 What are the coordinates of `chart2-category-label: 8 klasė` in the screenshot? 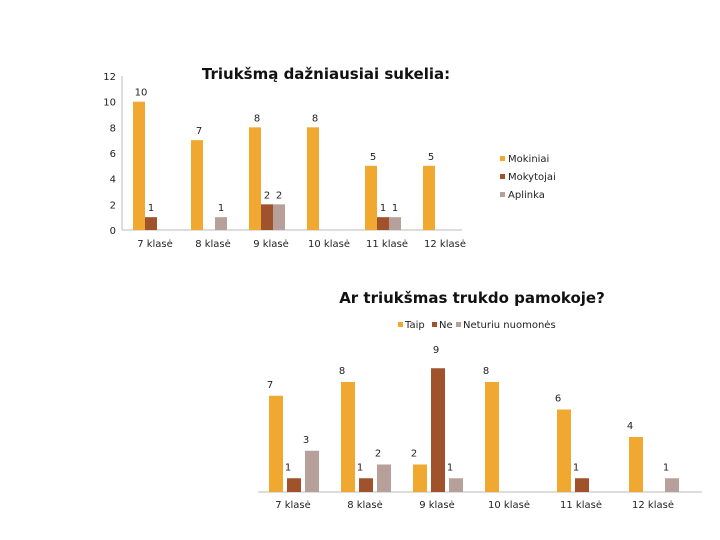 It's located at (365, 505).